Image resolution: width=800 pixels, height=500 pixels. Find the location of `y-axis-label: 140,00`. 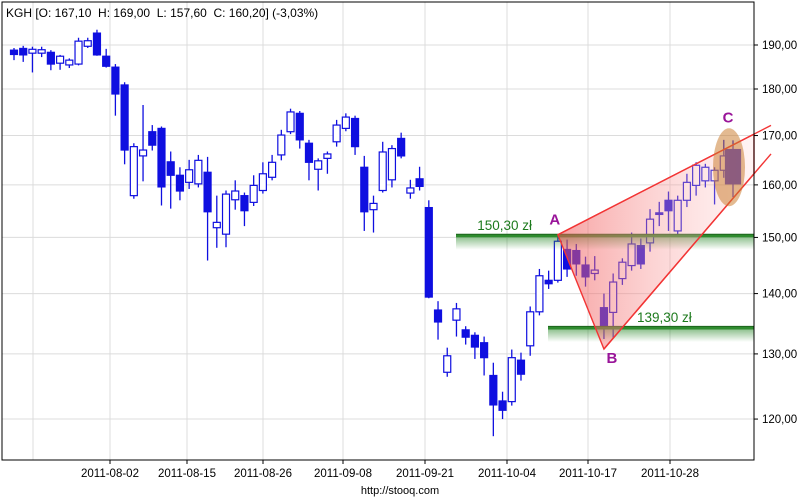

y-axis-label: 140,00 is located at coordinates (779, 295).